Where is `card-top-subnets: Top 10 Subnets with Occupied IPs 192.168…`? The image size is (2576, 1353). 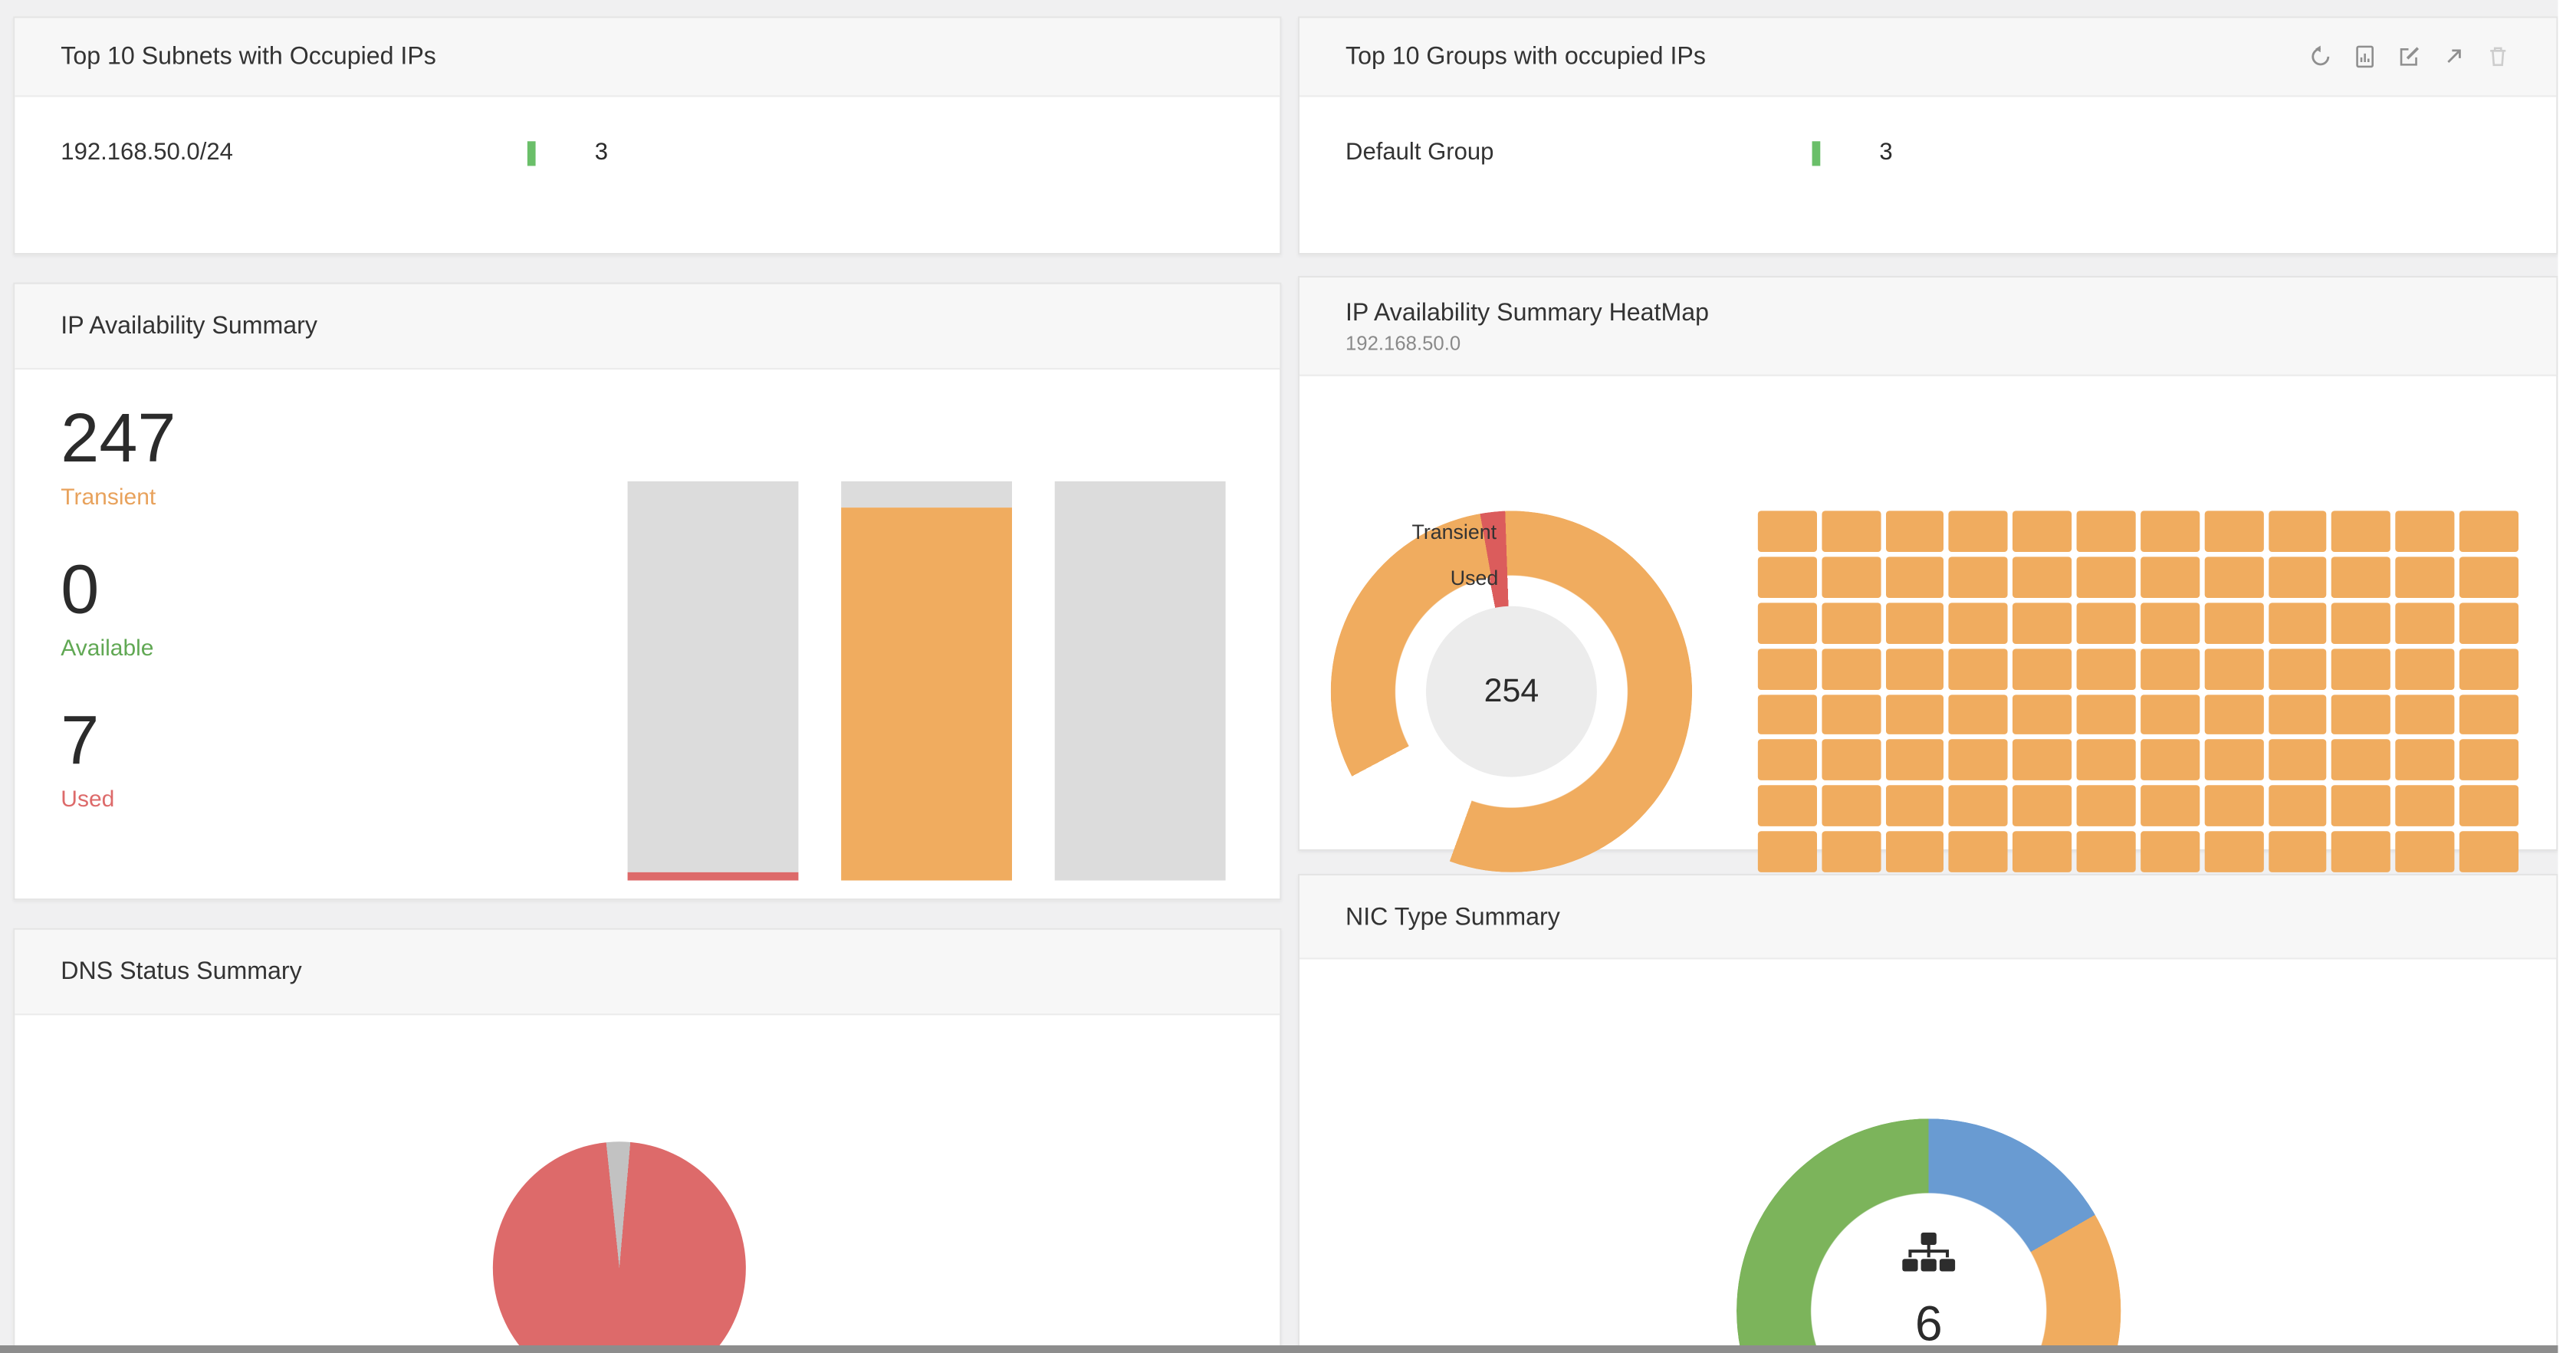 card-top-subnets: Top 10 Subnets with Occupied IPs 192.168… is located at coordinates (648, 135).